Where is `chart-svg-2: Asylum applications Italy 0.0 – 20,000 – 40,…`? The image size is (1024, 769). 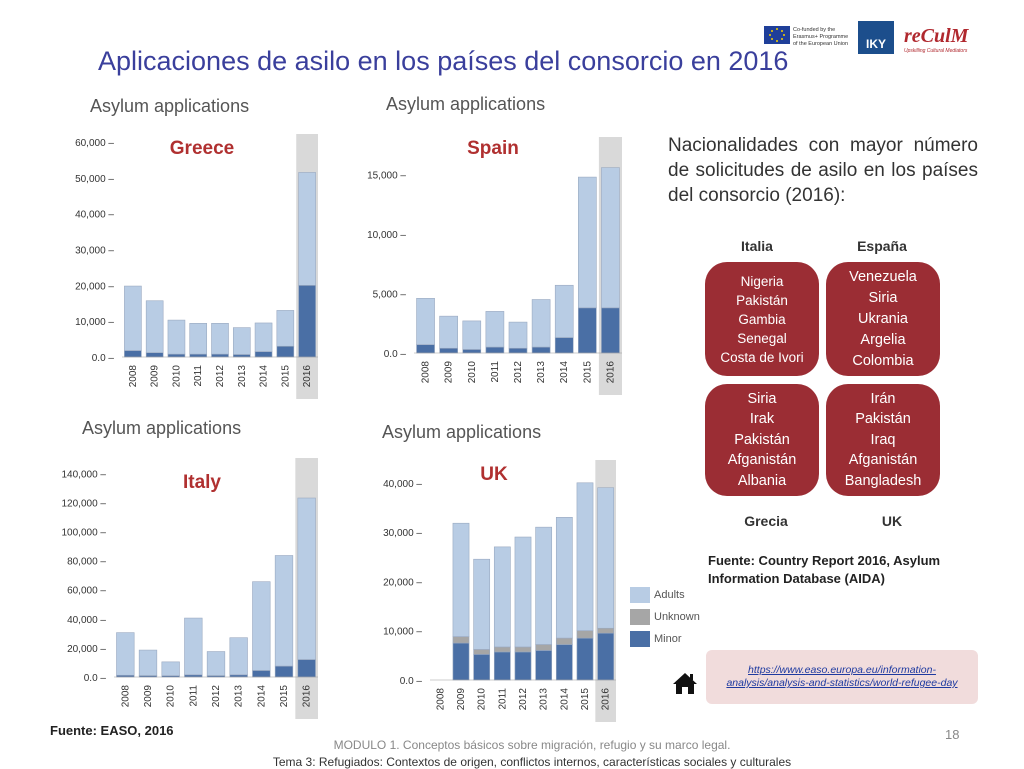 chart-svg-2: Asylum applications Italy 0.0 – 20,000 – 40,… is located at coordinates (190, 568).